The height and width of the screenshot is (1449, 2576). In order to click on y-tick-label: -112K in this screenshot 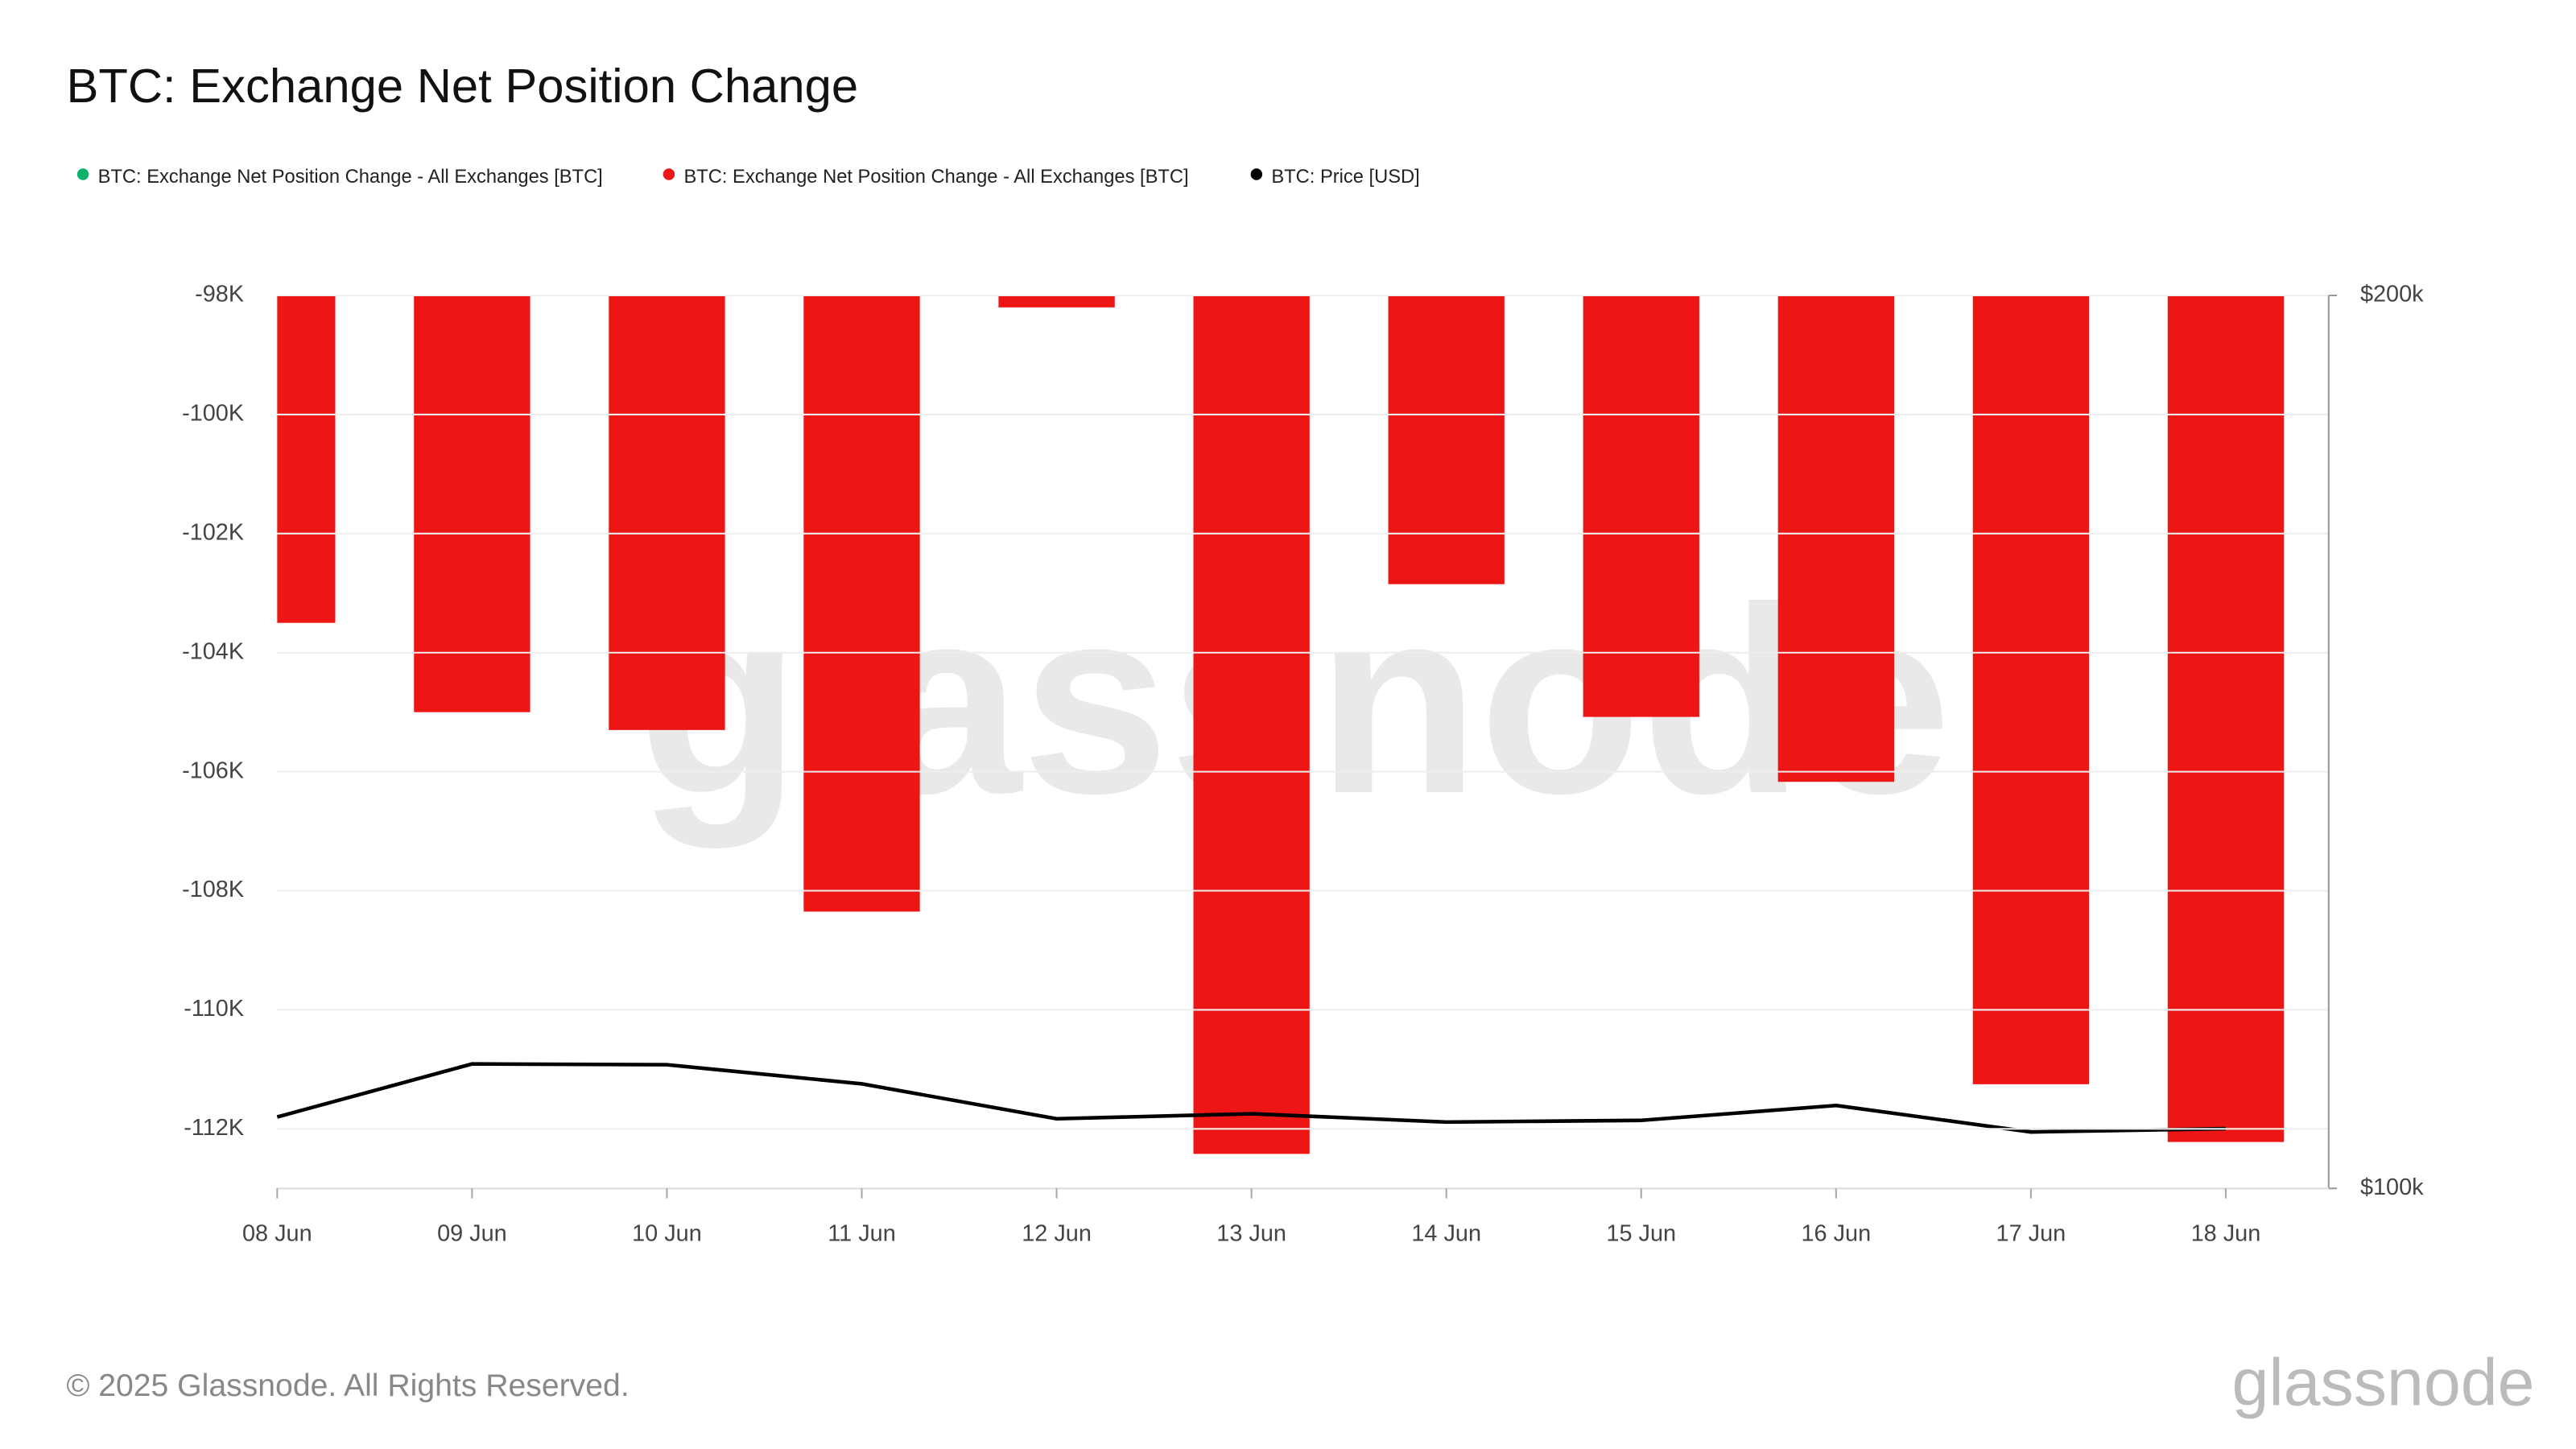, I will do `click(214, 1128)`.